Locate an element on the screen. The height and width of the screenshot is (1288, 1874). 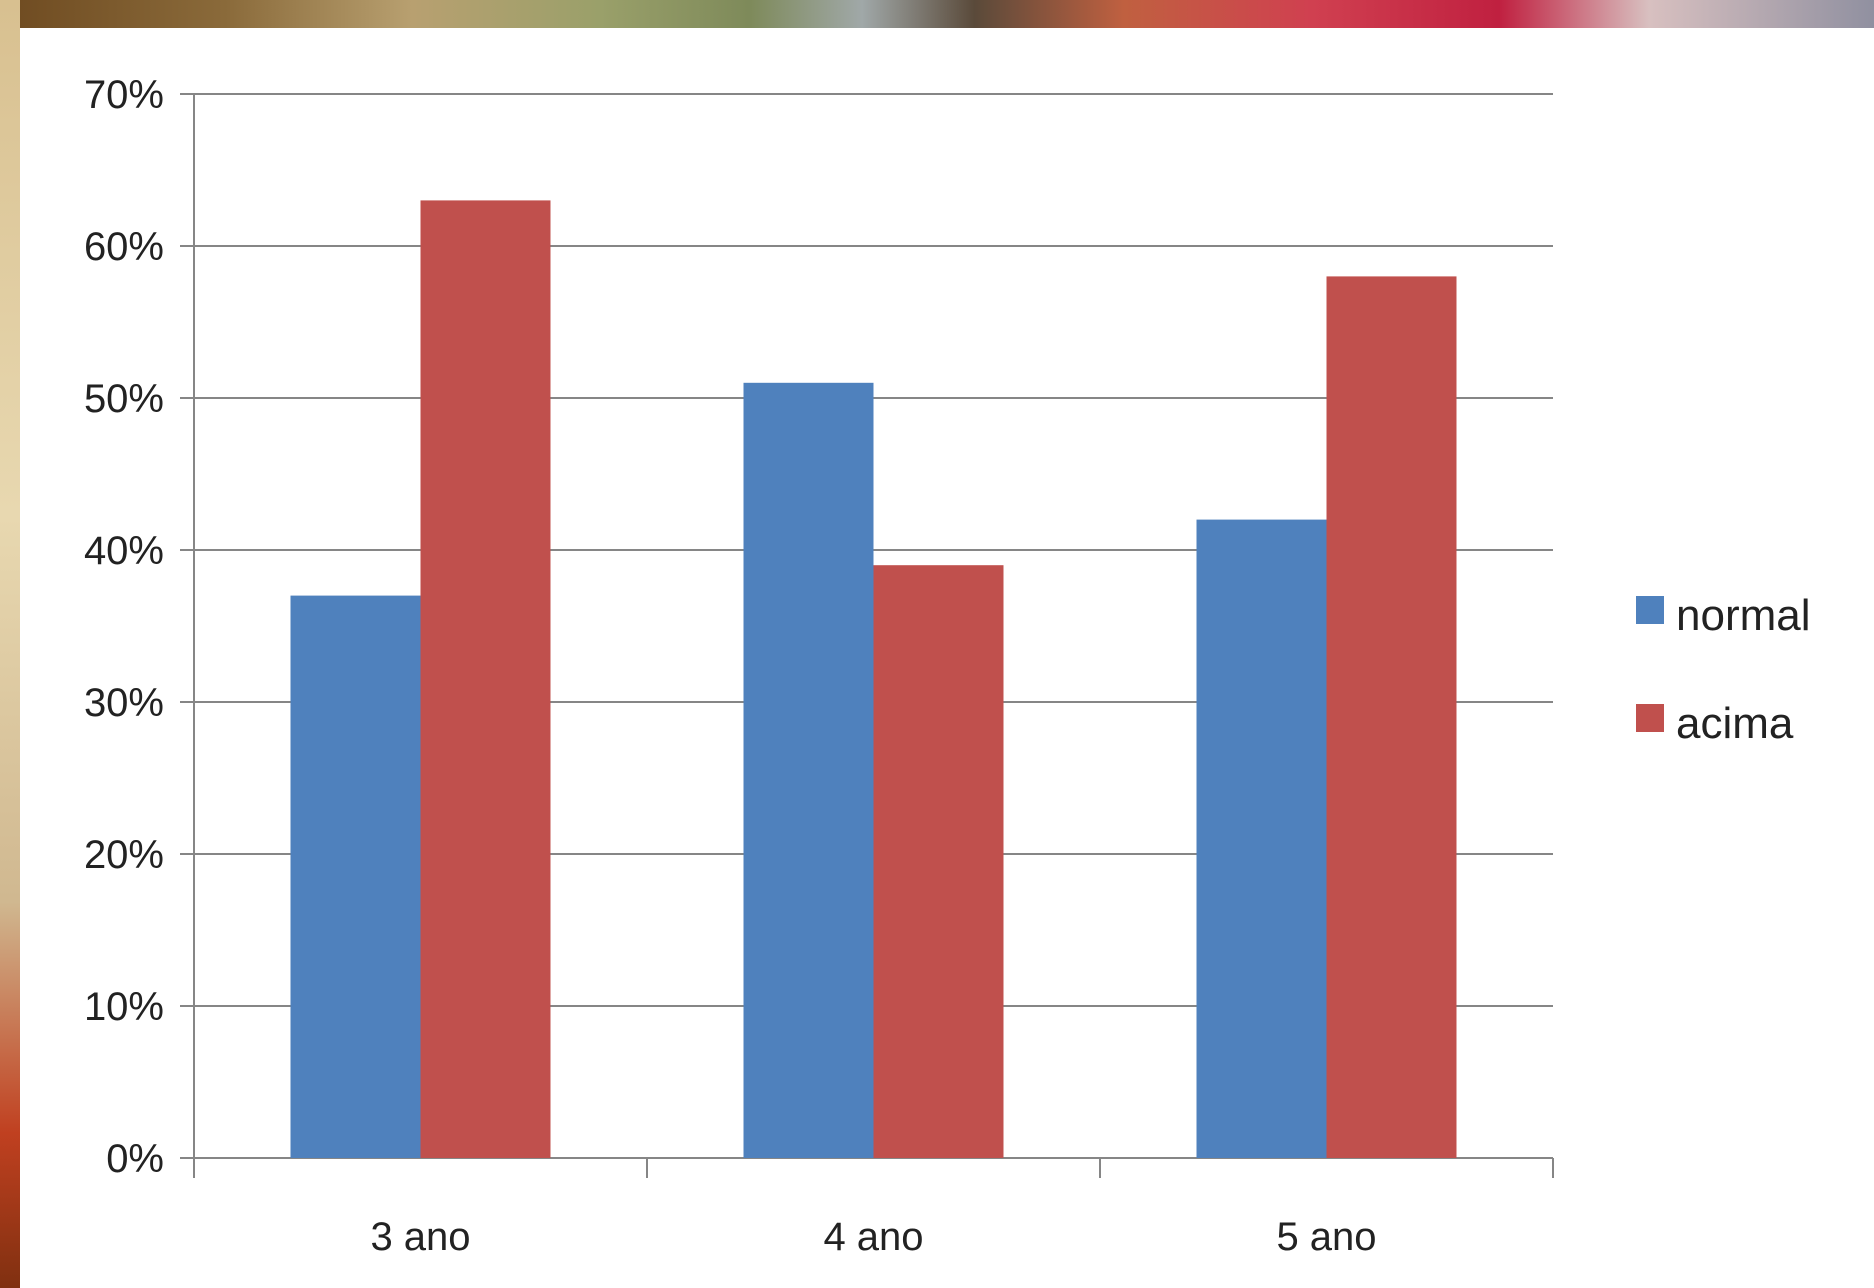
y-tick-label: 40% is located at coordinates (124, 551).